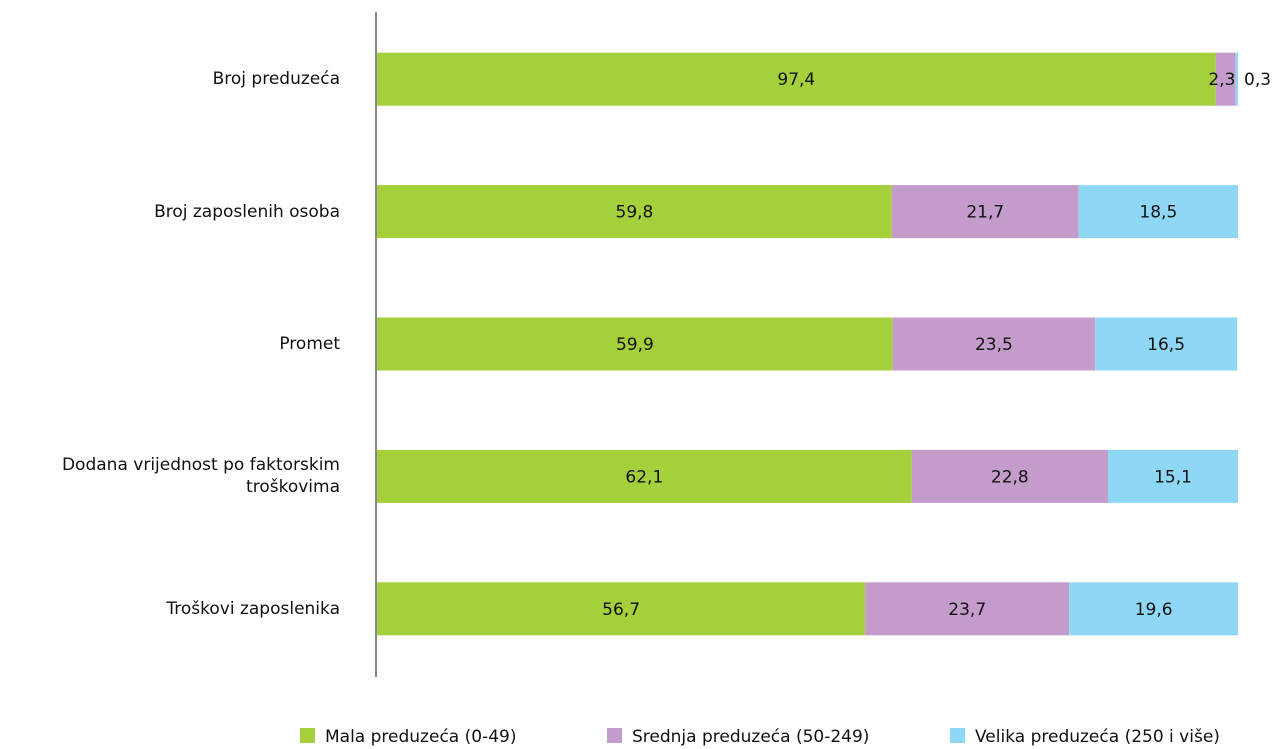 This screenshot has width=1279, height=749. Describe the element at coordinates (420, 737) in the screenshot. I see `legend-label: Mala preduzeća (0-49)` at that location.